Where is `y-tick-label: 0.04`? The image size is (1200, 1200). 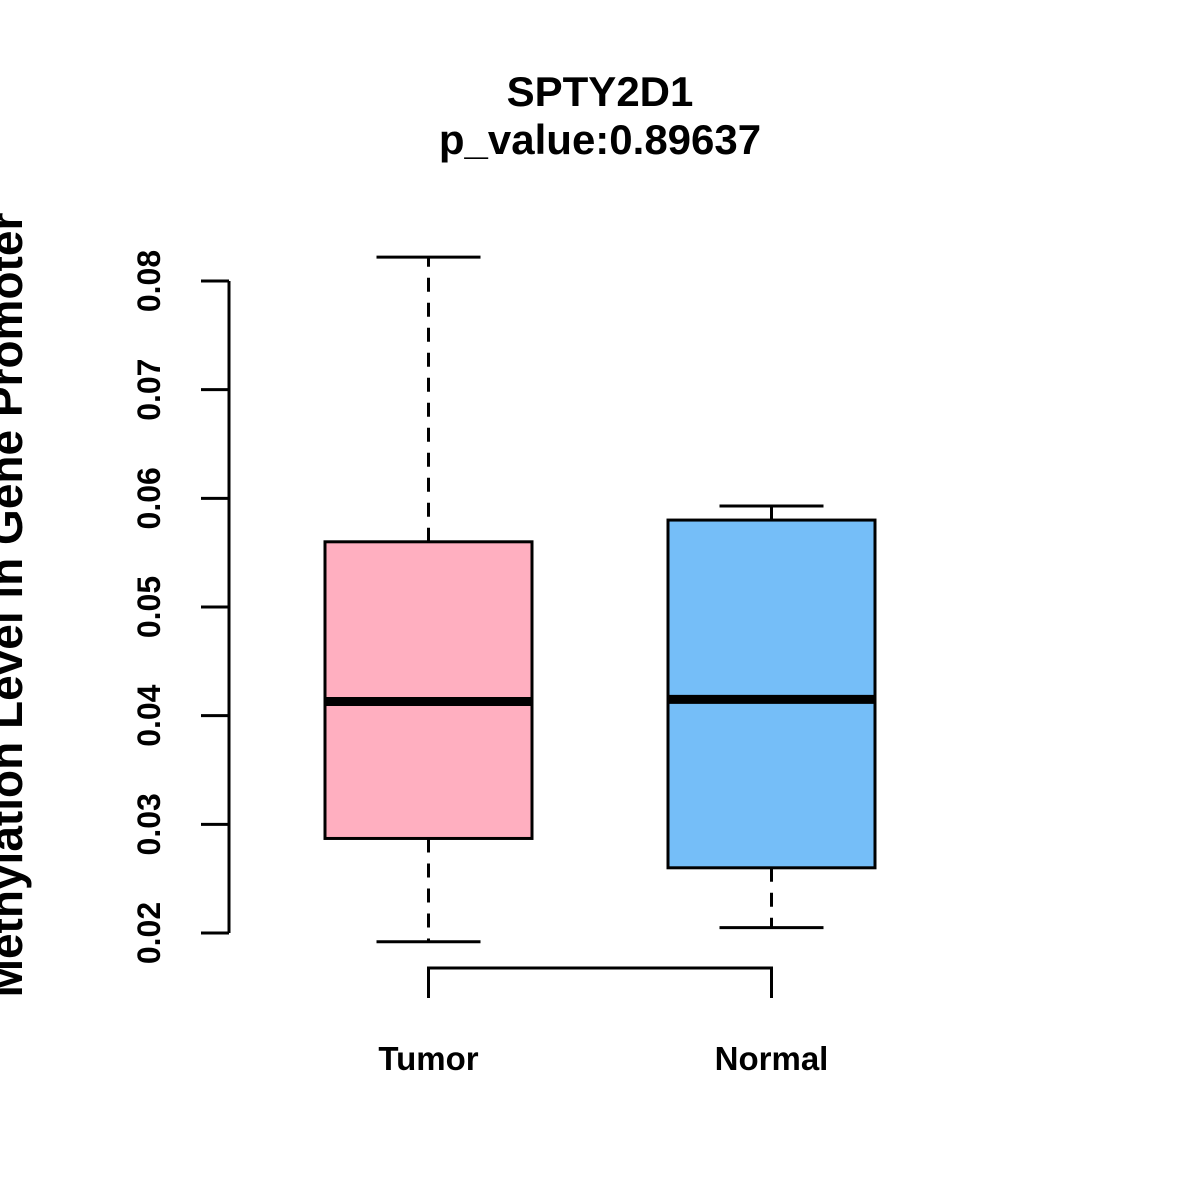
y-tick-label: 0.04 is located at coordinates (149, 715).